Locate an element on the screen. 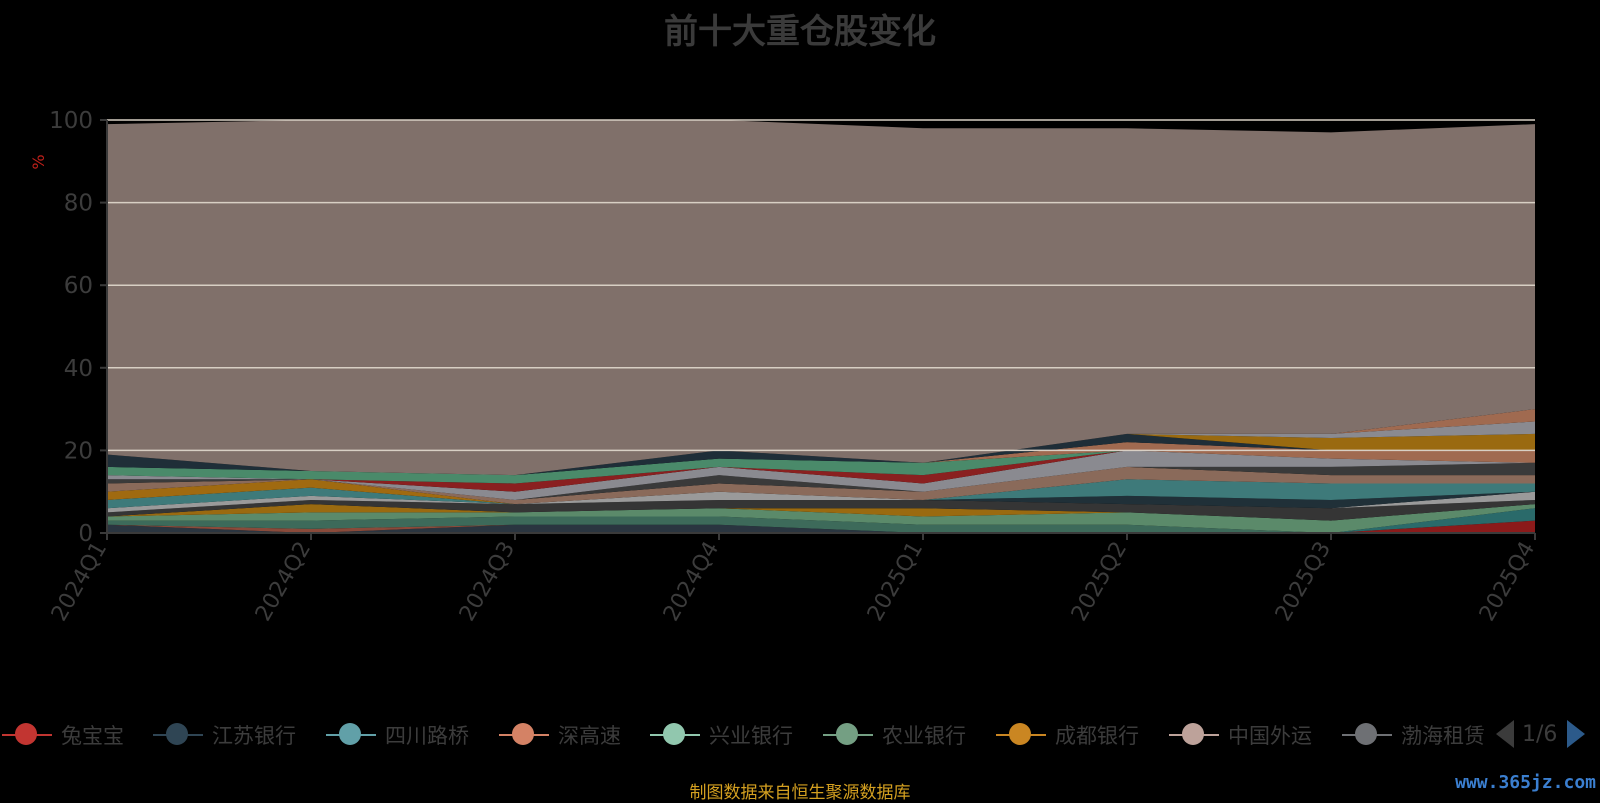 This screenshot has width=1600, height=803. legend-next-arrow-icon is located at coordinates (1576, 734).